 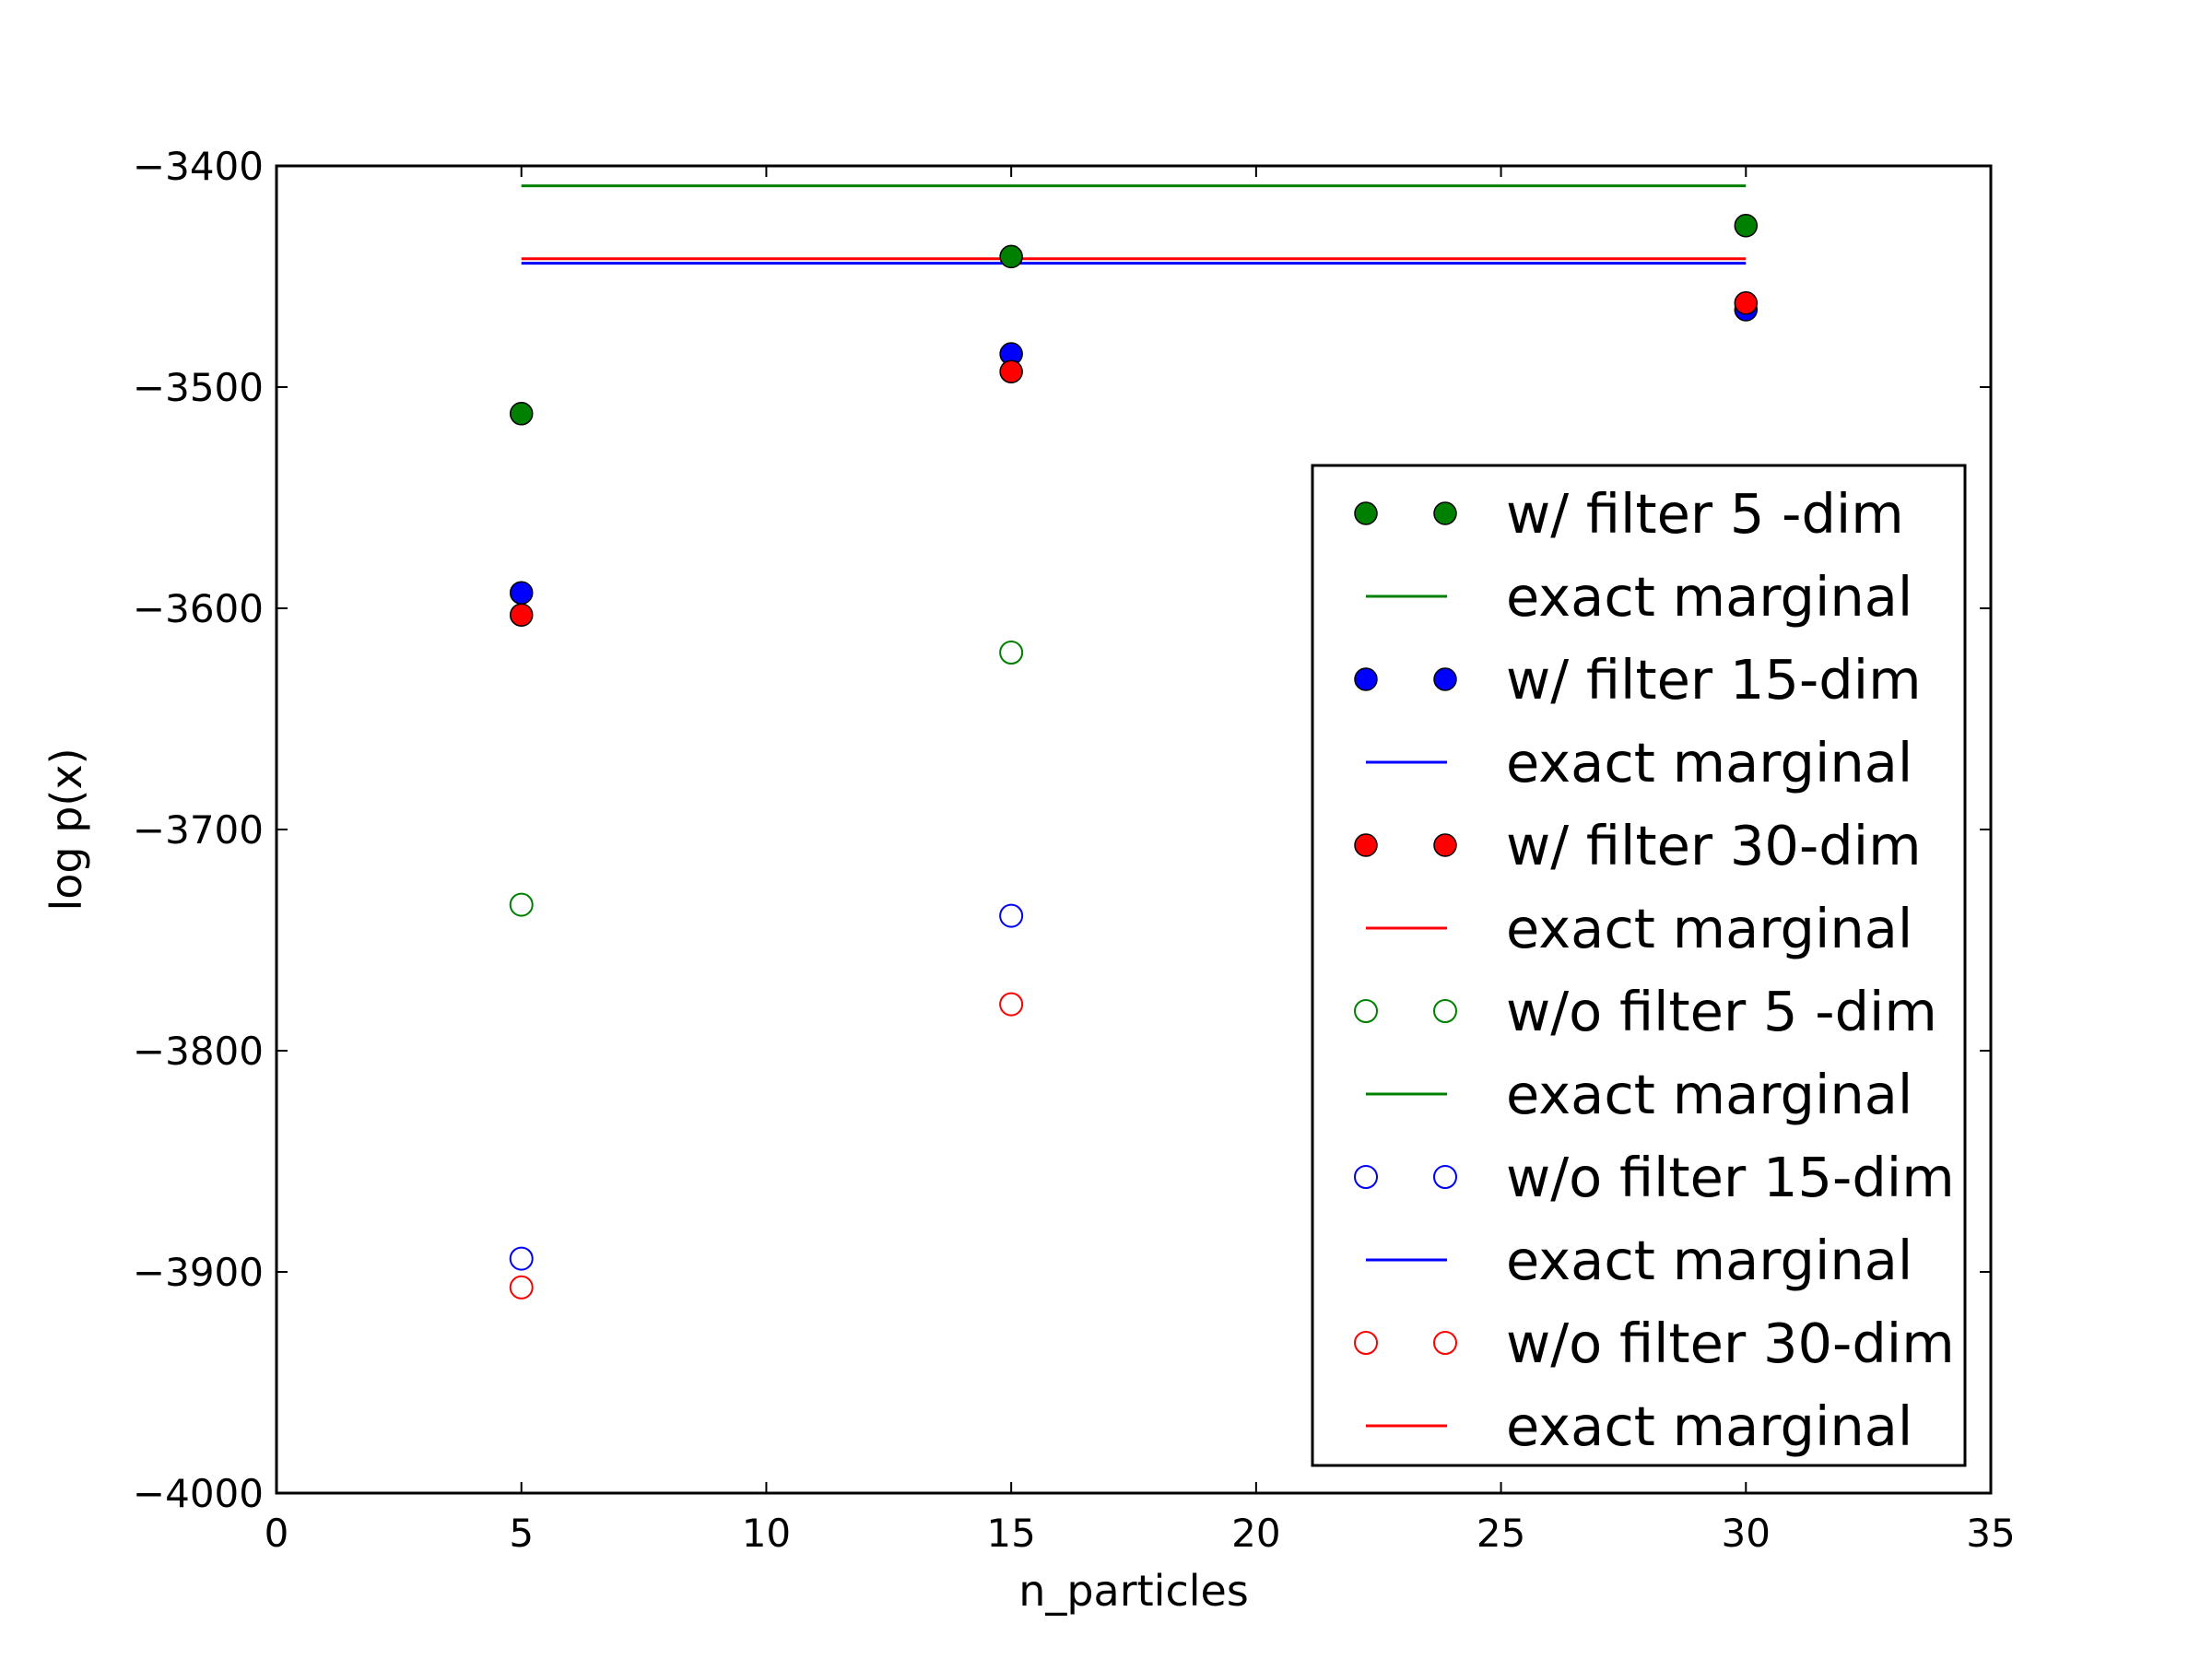 I want to click on y-tick-label: −3900, so click(x=198, y=1272).